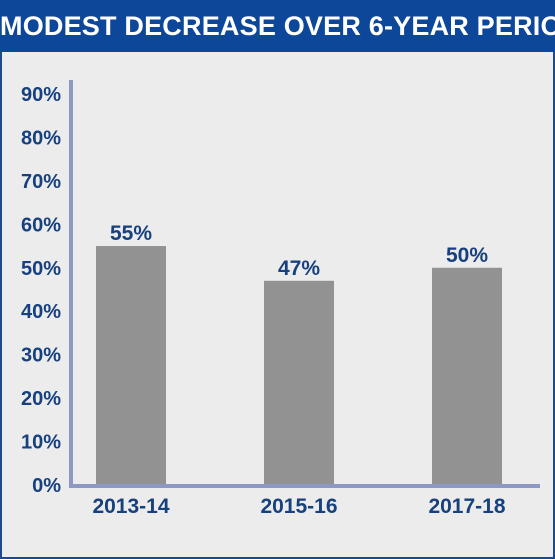 The height and width of the screenshot is (559, 555). Describe the element at coordinates (41, 399) in the screenshot. I see `y-tick-label: 20%` at that location.